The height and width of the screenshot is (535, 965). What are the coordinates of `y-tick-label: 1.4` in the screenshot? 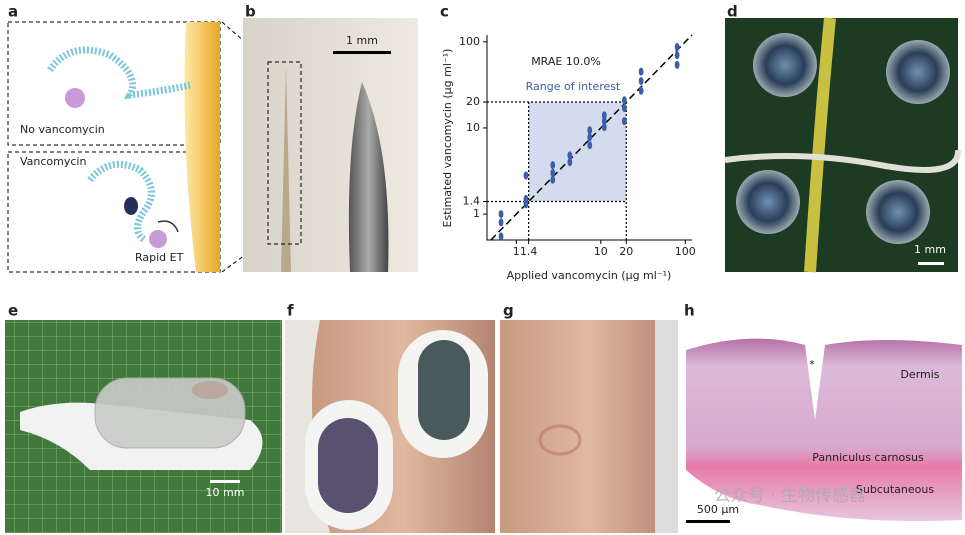 It's located at (472, 200).